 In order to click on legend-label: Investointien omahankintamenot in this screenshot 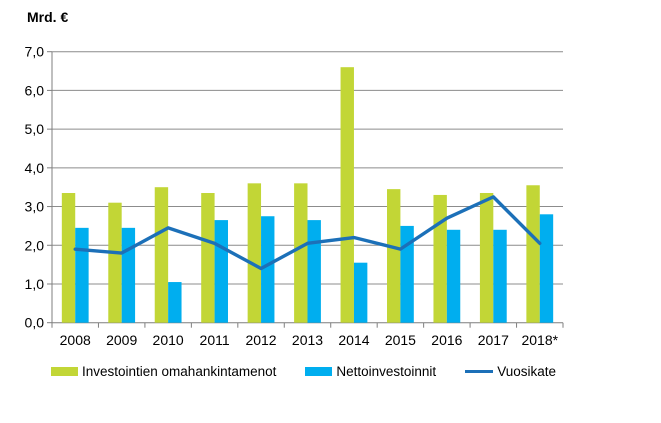, I will do `click(179, 371)`.